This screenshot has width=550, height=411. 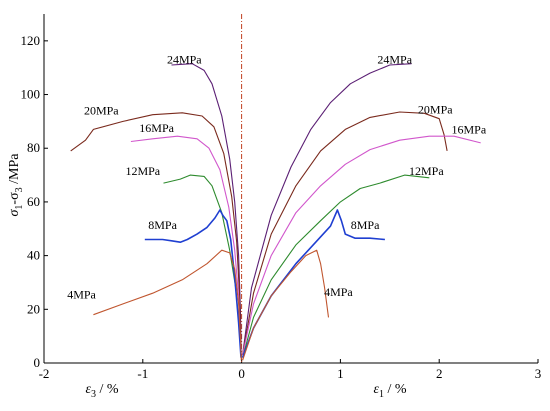 What do you see at coordinates (435, 109) in the screenshot?
I see `series-label-20mpa-right: 20MPa` at bounding box center [435, 109].